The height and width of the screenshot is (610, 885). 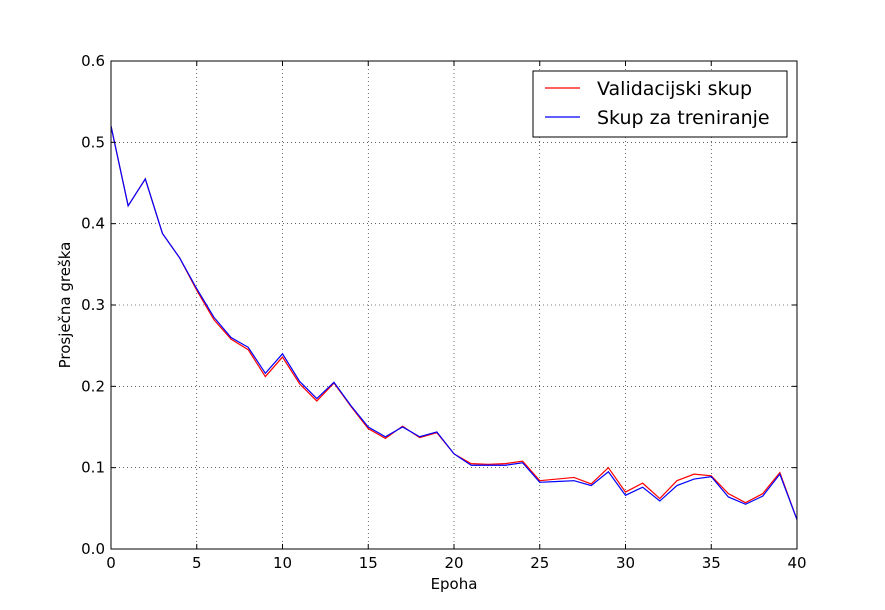 I want to click on y-axis-label: Prosječna greška, so click(x=65, y=305).